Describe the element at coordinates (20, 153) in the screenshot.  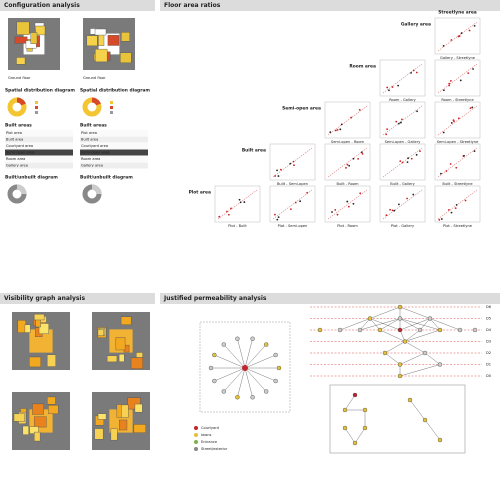
I see `table-row-label: Semi-open area` at that location.